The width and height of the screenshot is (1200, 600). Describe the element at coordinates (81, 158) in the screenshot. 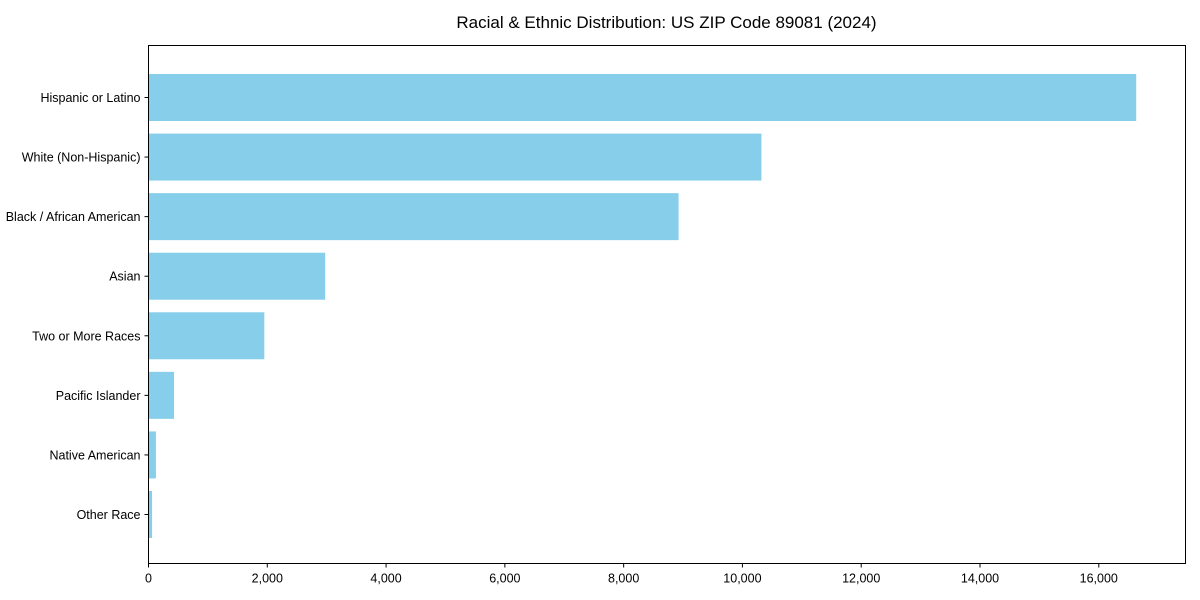

I see `y-category-label-white-non-hispanic: White (Non-Hispanic)` at that location.